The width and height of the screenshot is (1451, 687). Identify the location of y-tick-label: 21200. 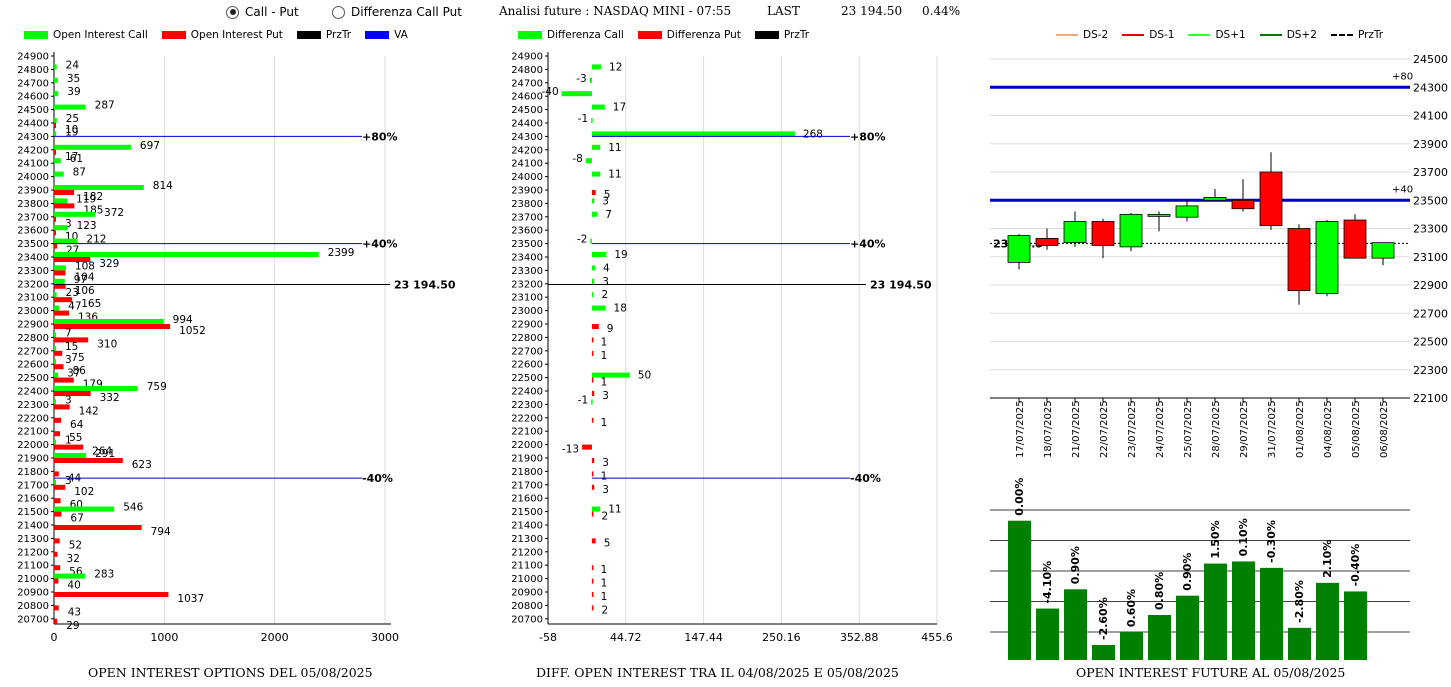
(527, 552).